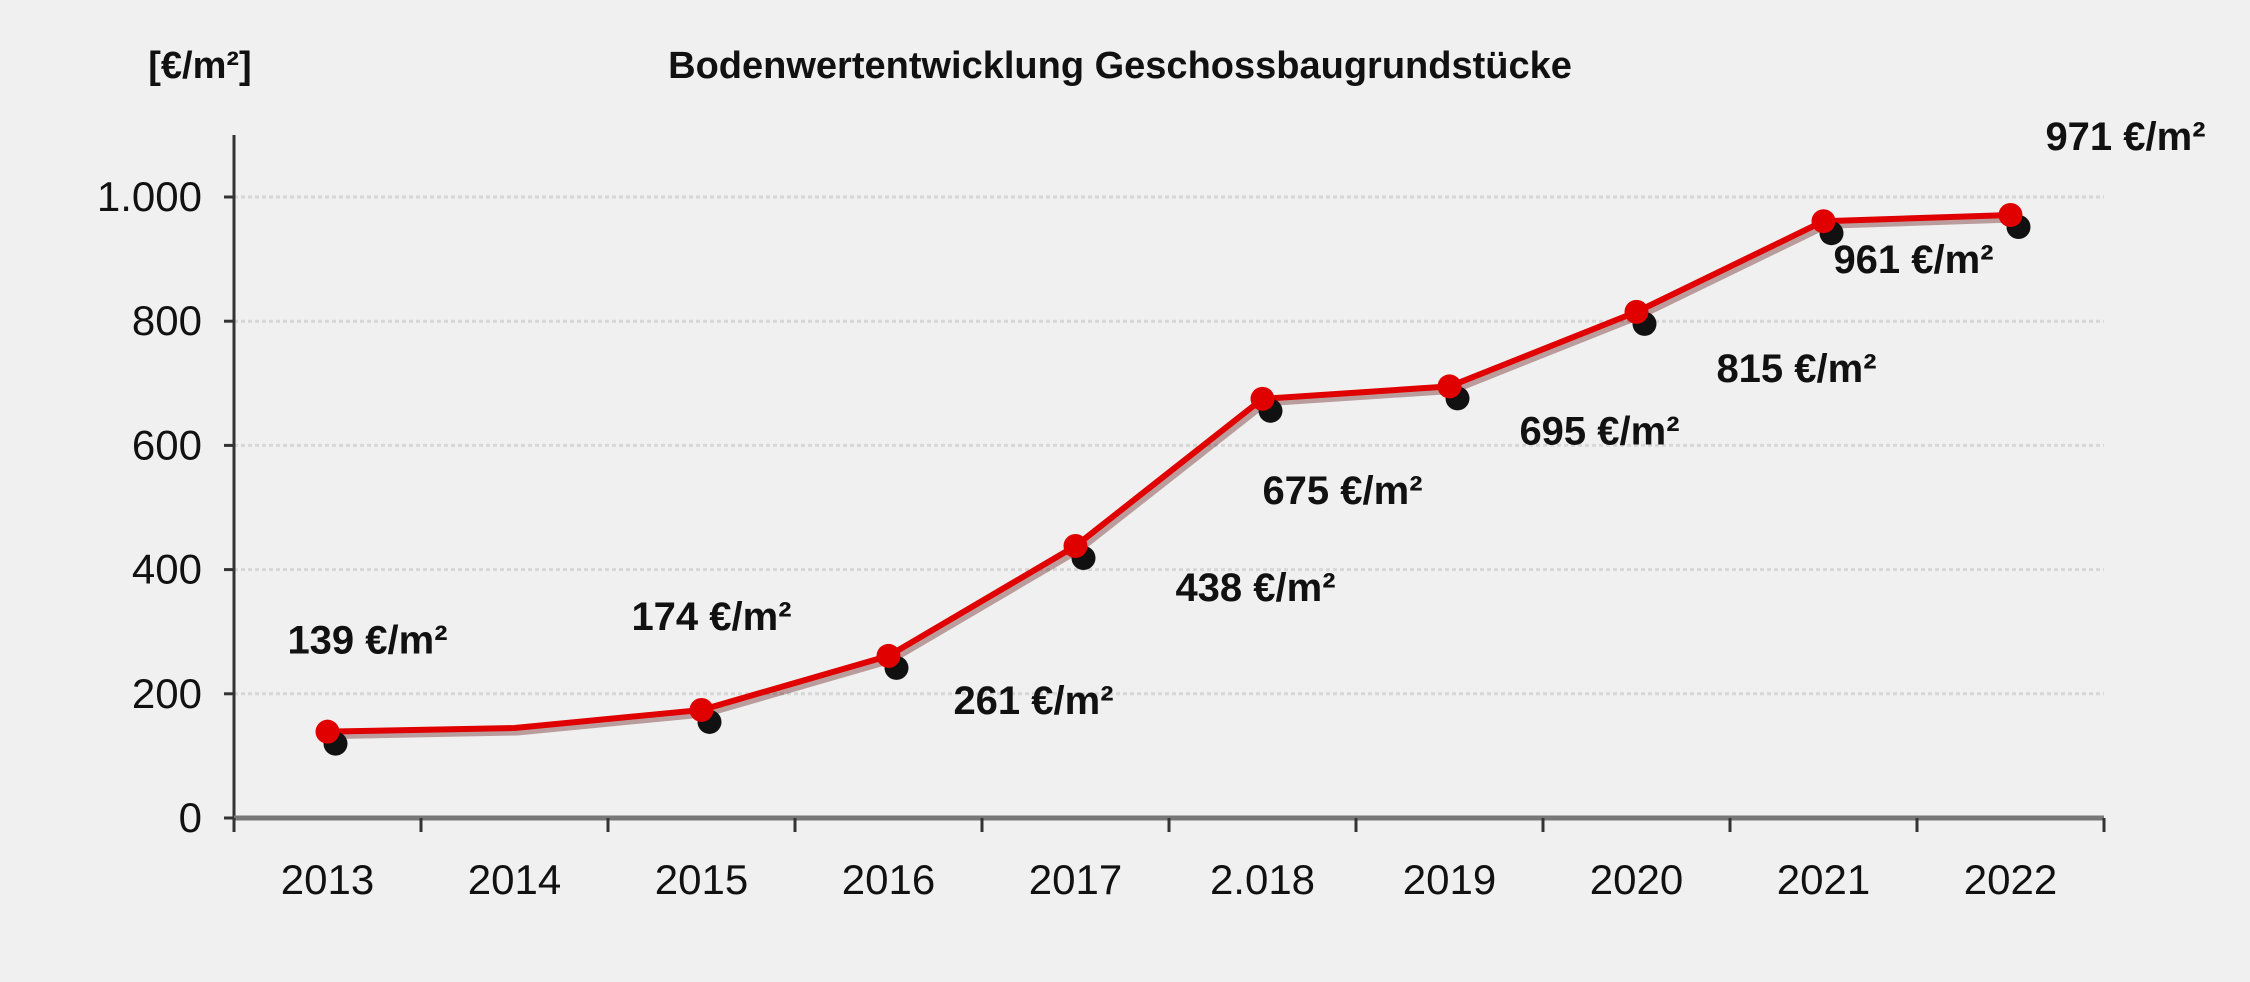 Image resolution: width=2250 pixels, height=982 pixels. What do you see at coordinates (1033, 701) in the screenshot?
I see `data-label: 261 €/m²` at bounding box center [1033, 701].